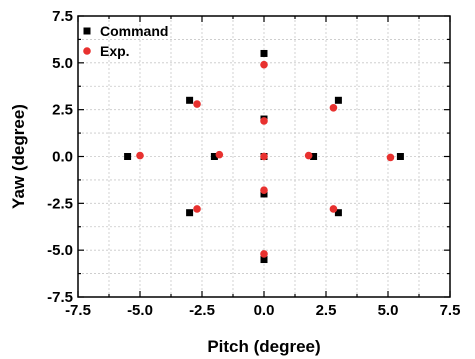  What do you see at coordinates (115, 51) in the screenshot?
I see `legend-label: Exp.` at bounding box center [115, 51].